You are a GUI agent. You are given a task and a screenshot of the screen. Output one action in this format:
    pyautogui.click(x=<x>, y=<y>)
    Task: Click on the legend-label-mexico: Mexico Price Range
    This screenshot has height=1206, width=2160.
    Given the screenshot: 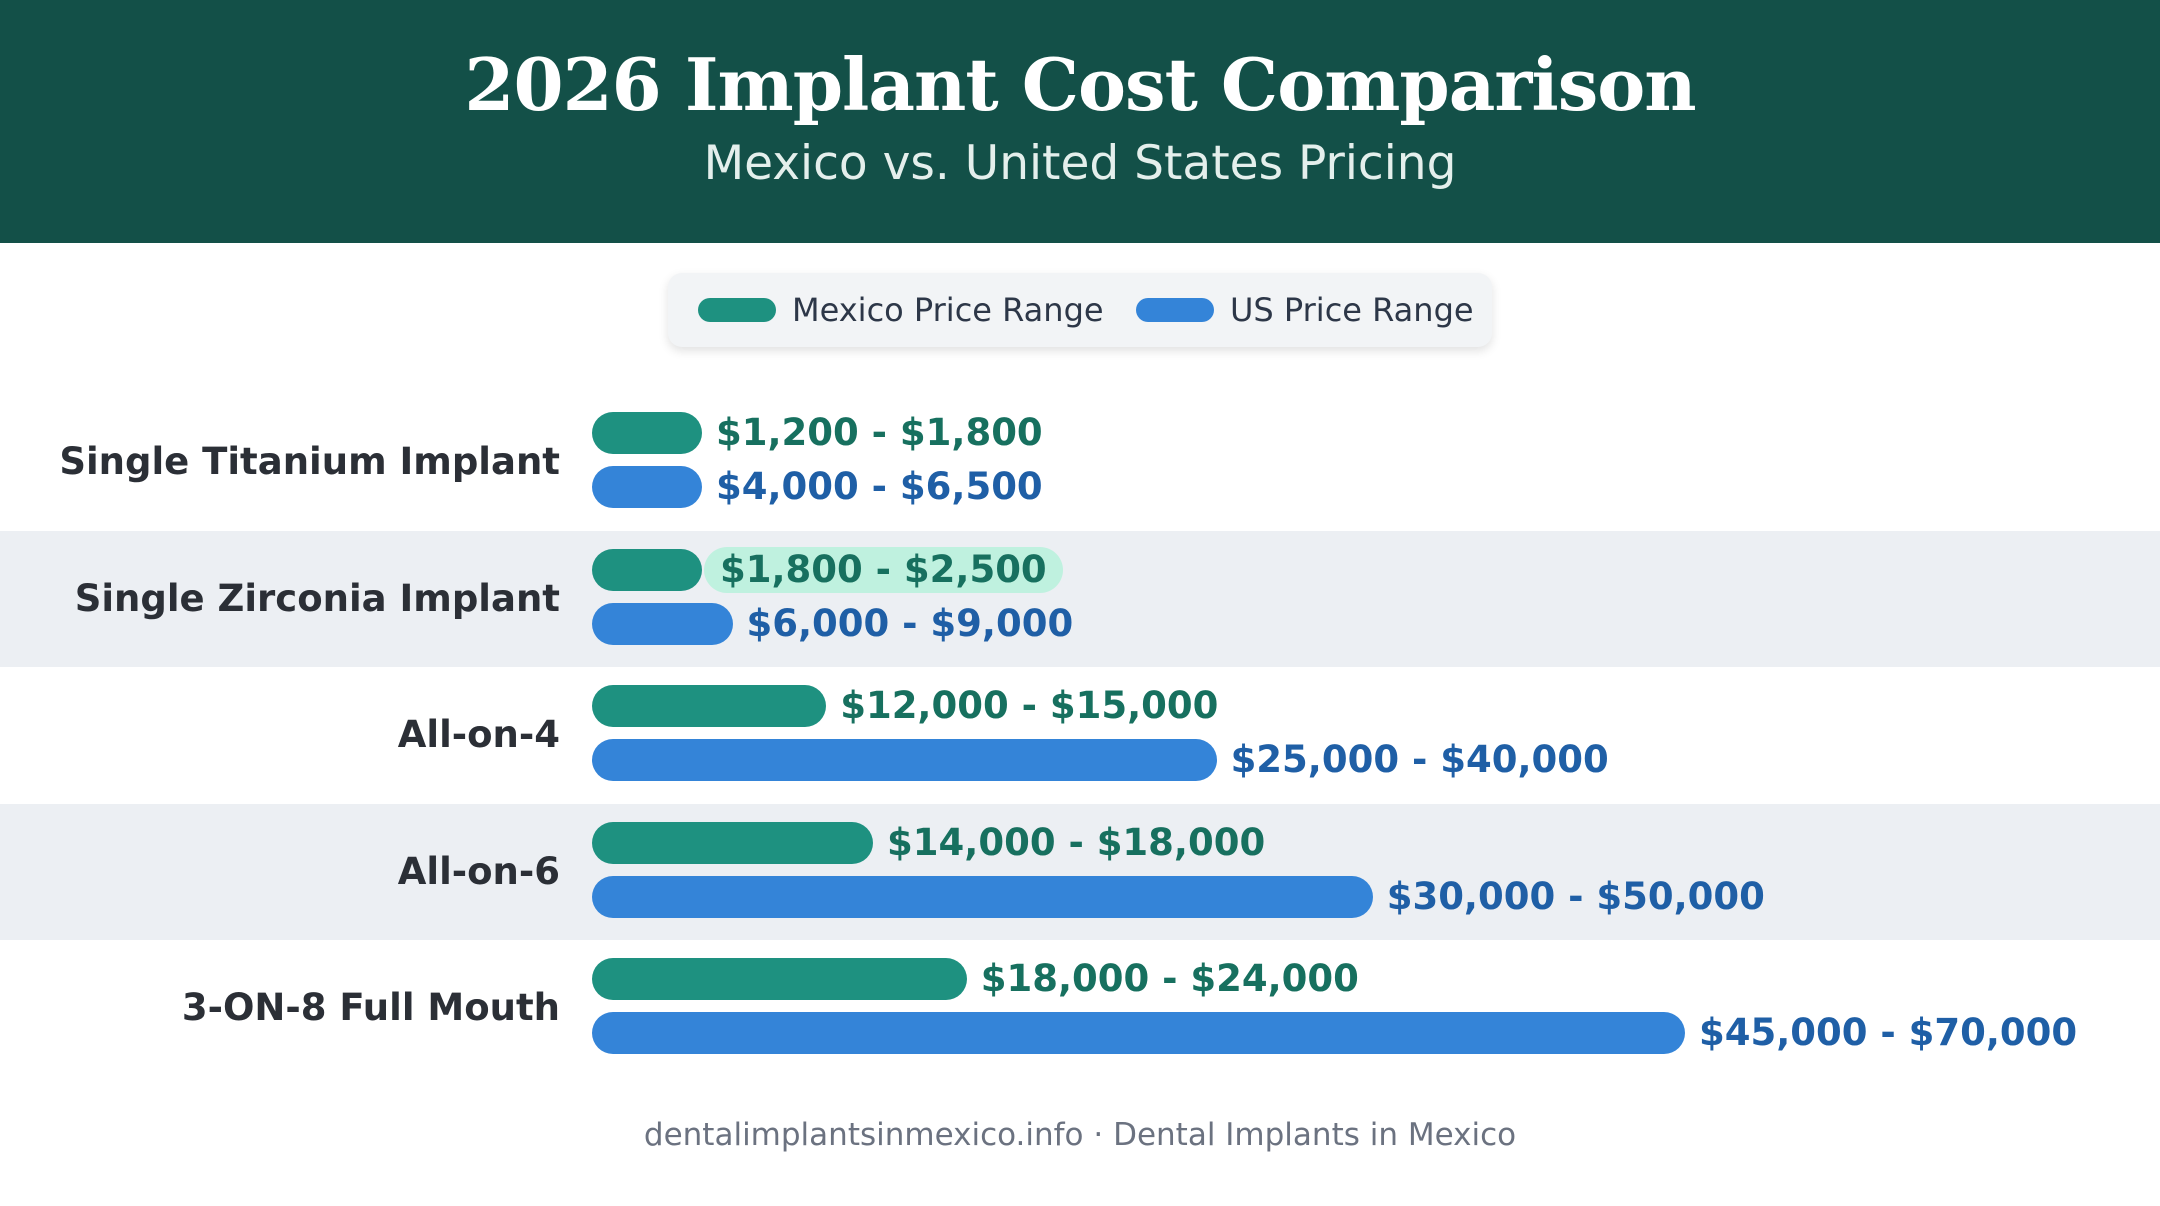 What is the action you would take?
    pyautogui.click(x=948, y=310)
    